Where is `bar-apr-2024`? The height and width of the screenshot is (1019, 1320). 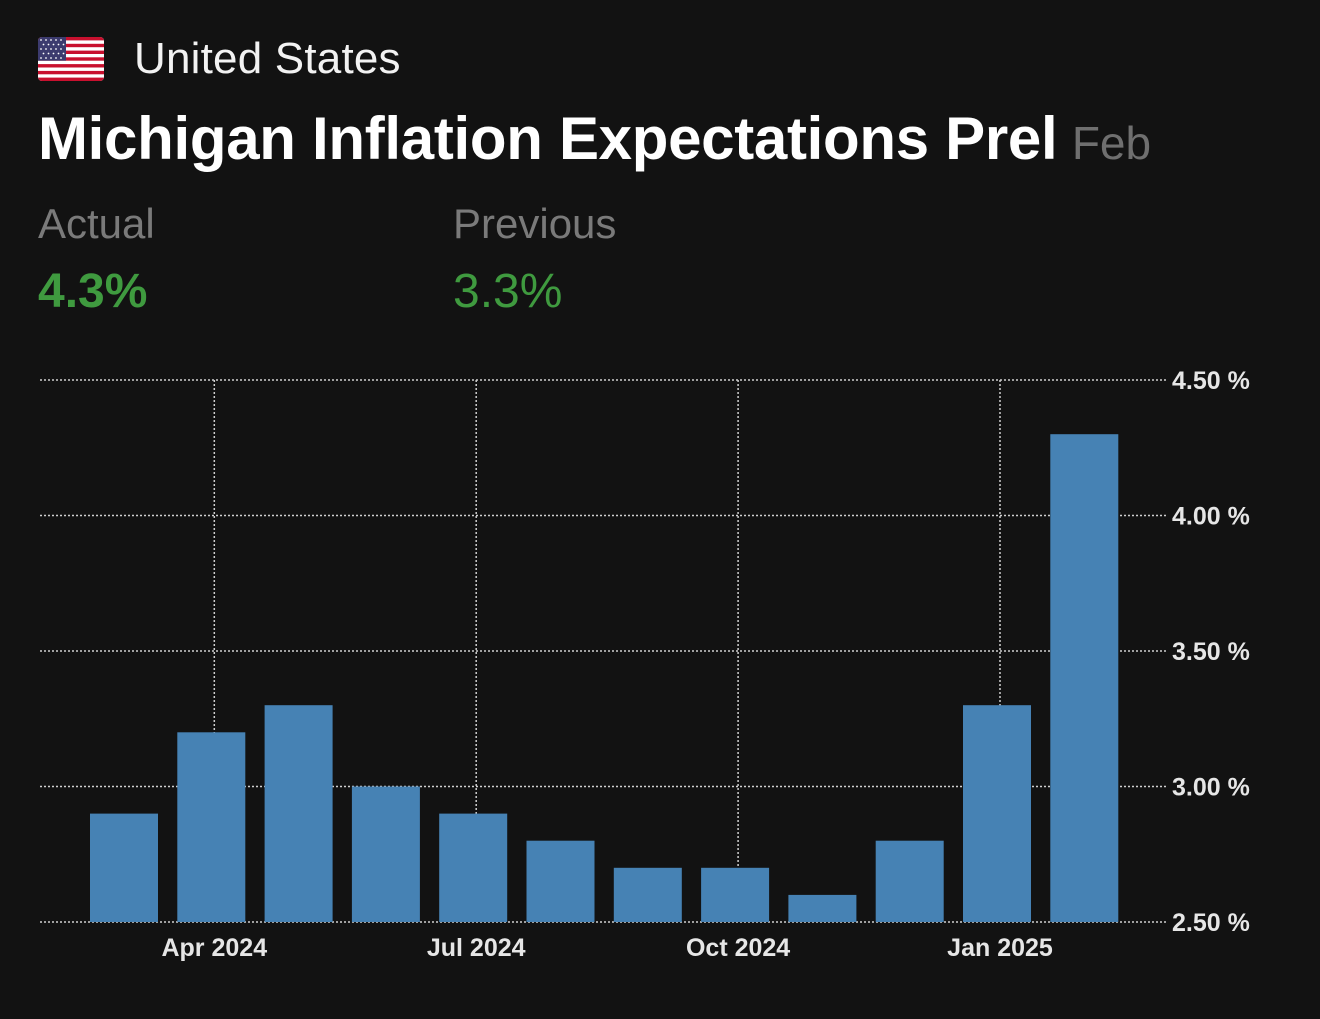 bar-apr-2024 is located at coordinates (211, 827).